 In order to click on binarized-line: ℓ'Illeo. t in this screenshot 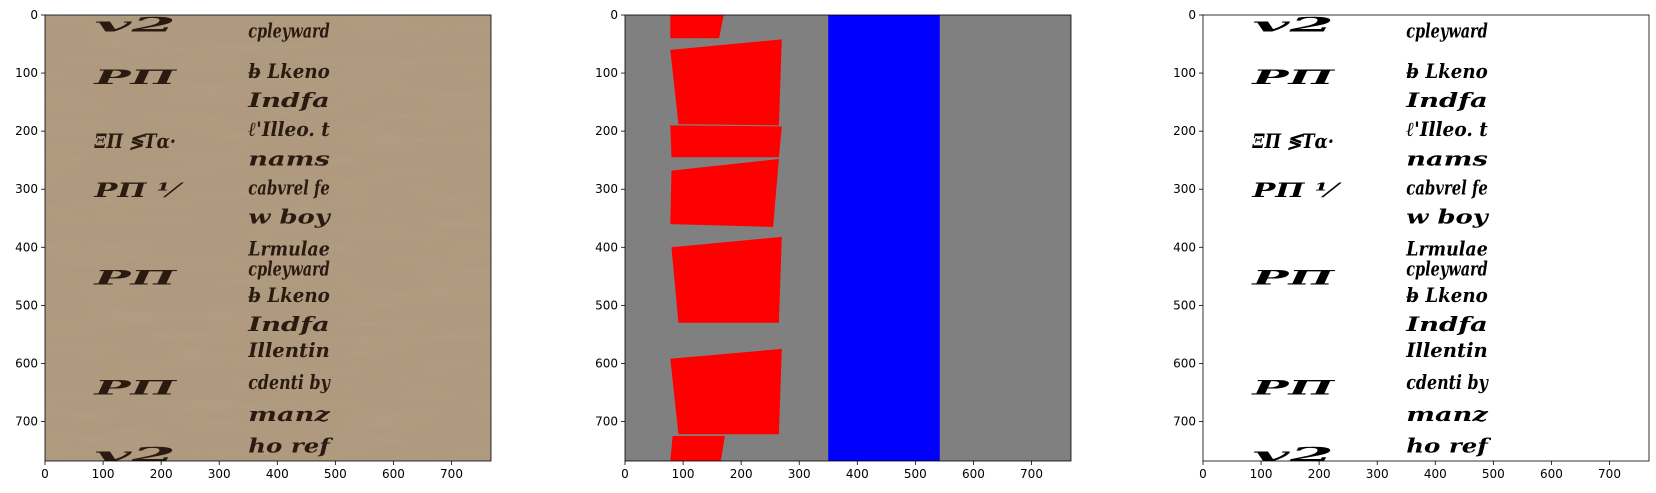, I will do `click(1447, 129)`.